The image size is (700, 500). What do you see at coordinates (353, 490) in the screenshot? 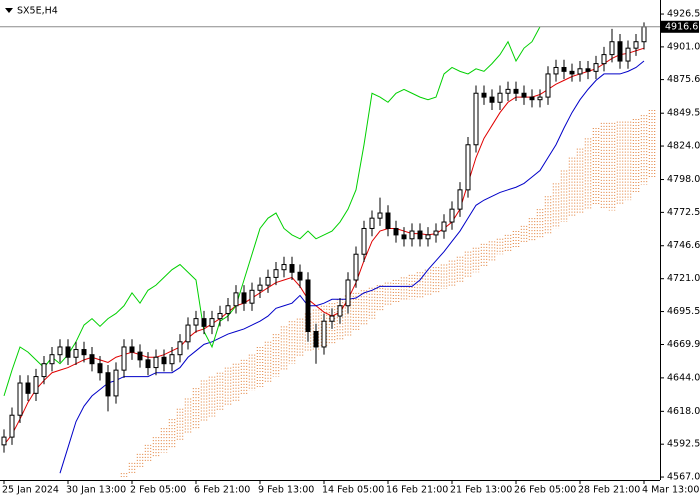
I see `x-tick-label: 14 Feb 05:00` at bounding box center [353, 490].